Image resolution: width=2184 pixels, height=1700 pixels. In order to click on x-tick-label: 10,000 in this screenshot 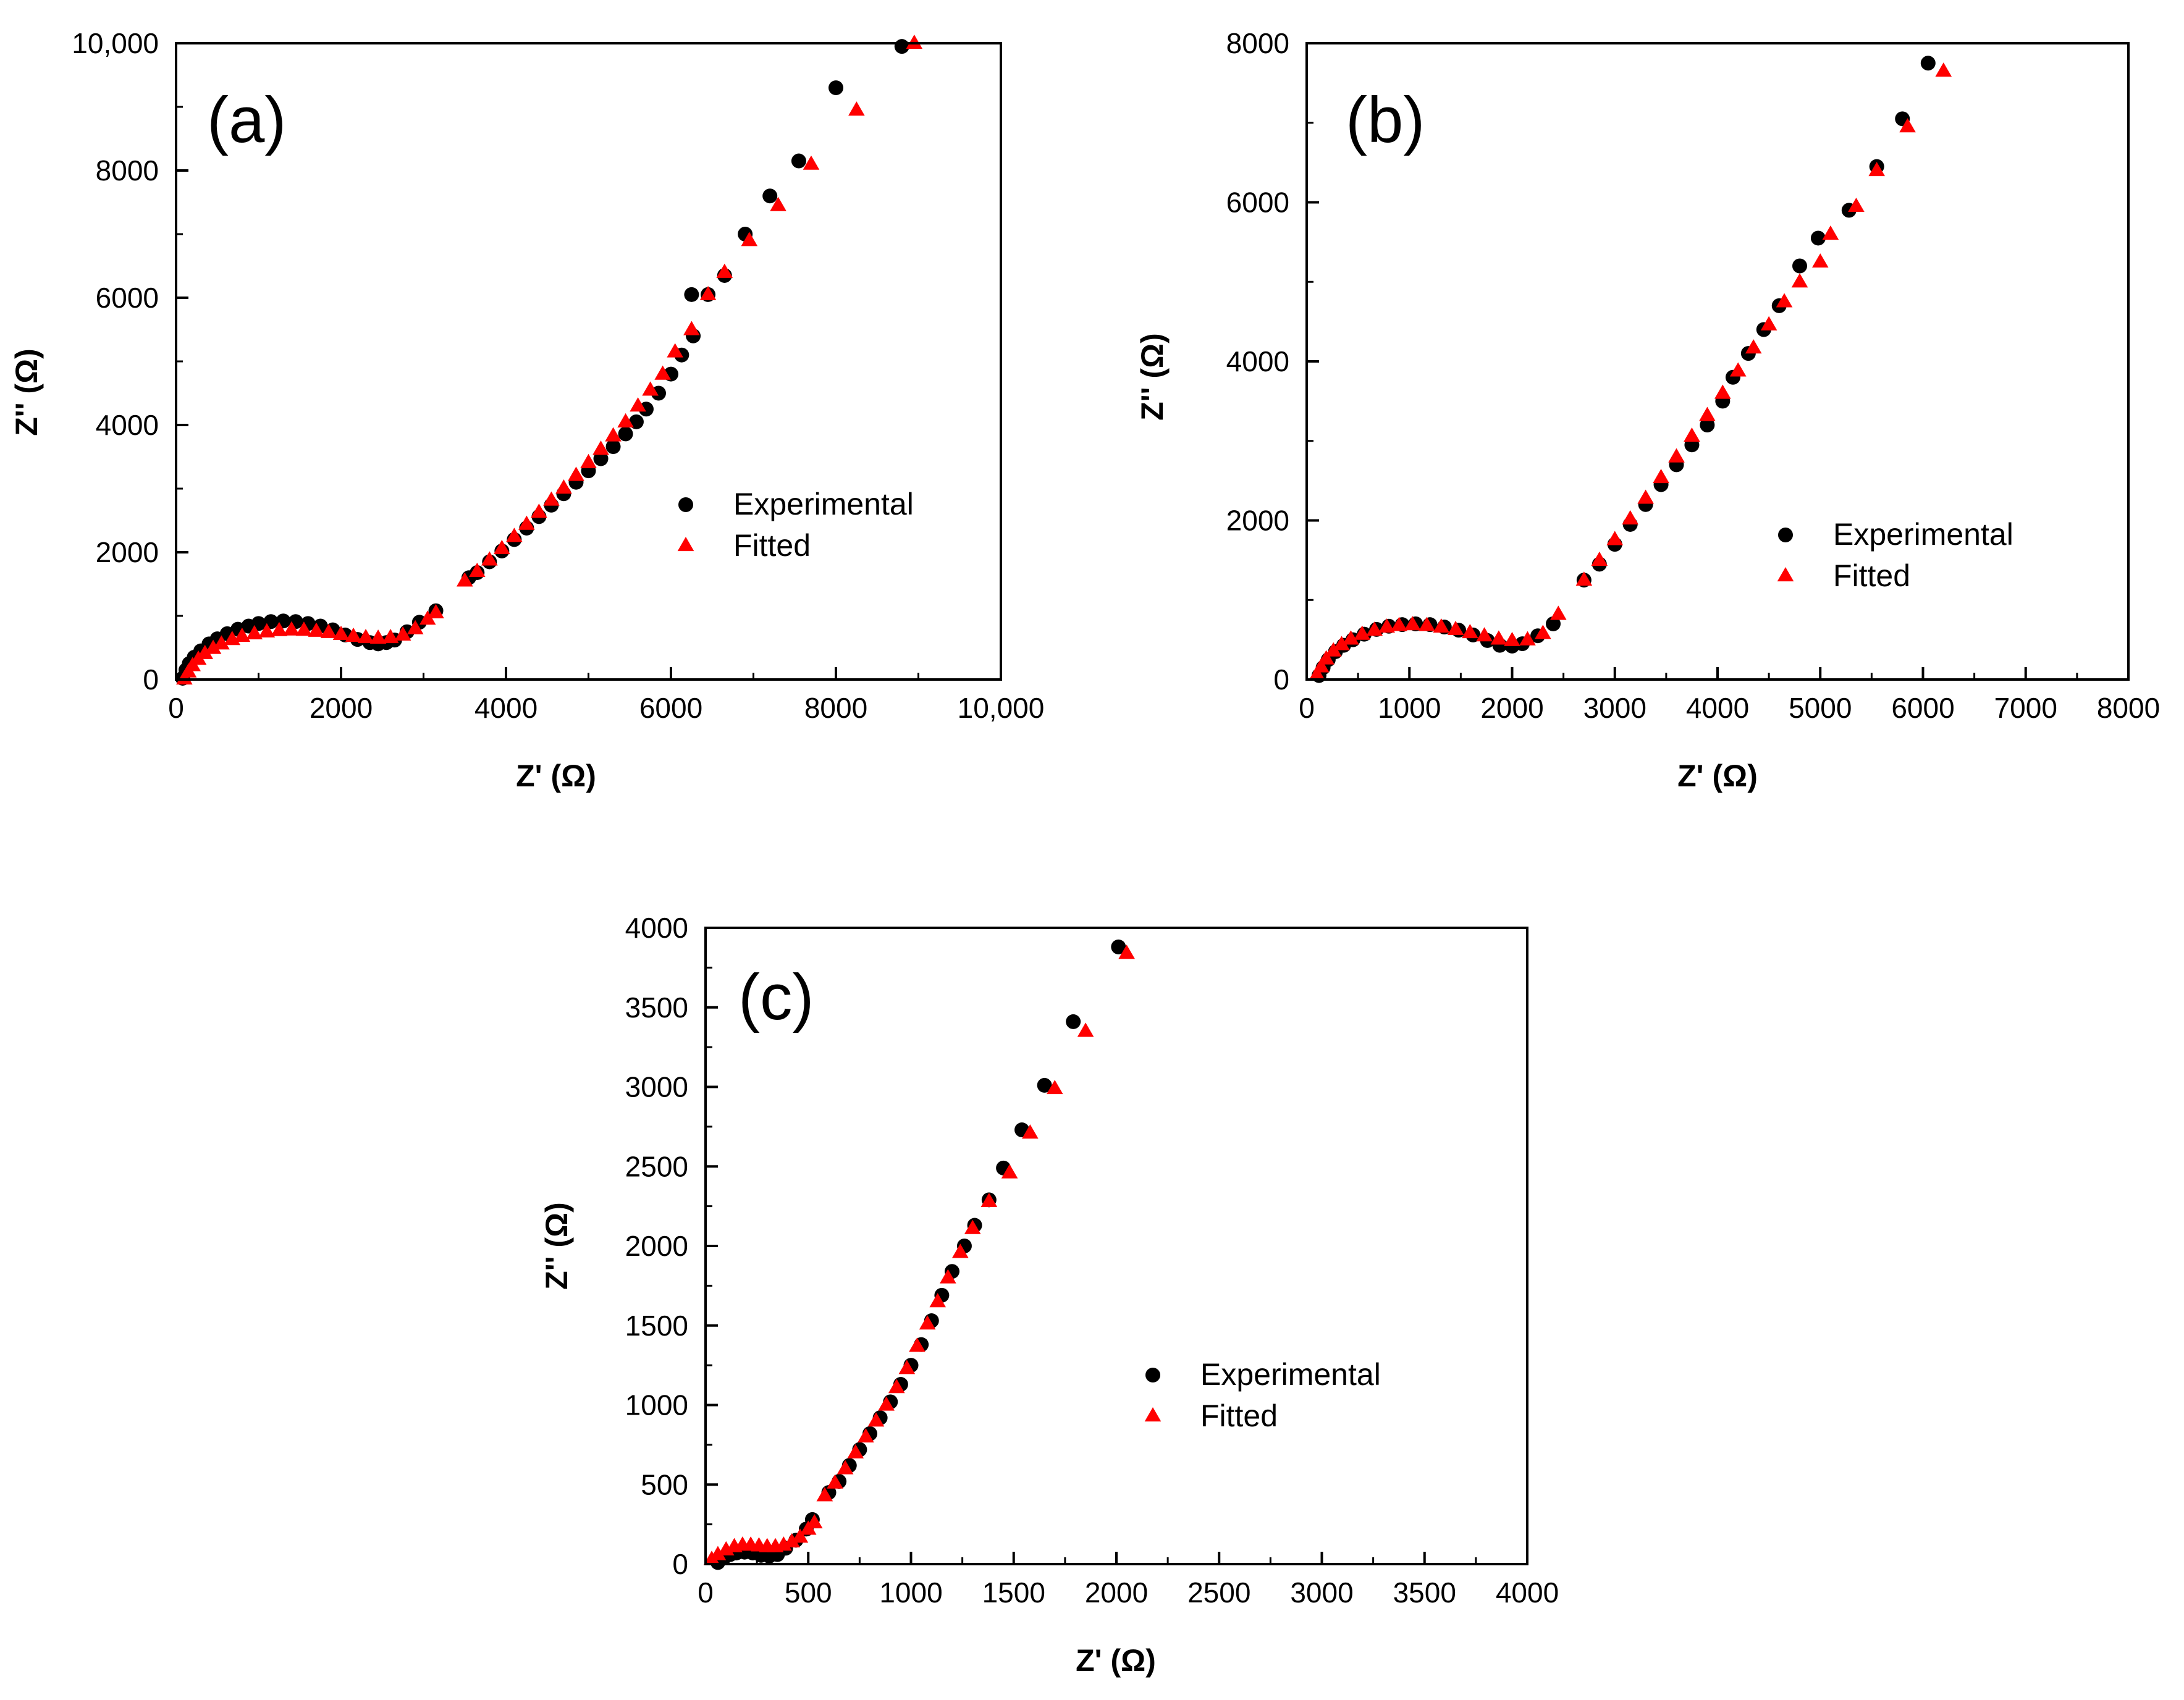, I will do `click(1001, 708)`.